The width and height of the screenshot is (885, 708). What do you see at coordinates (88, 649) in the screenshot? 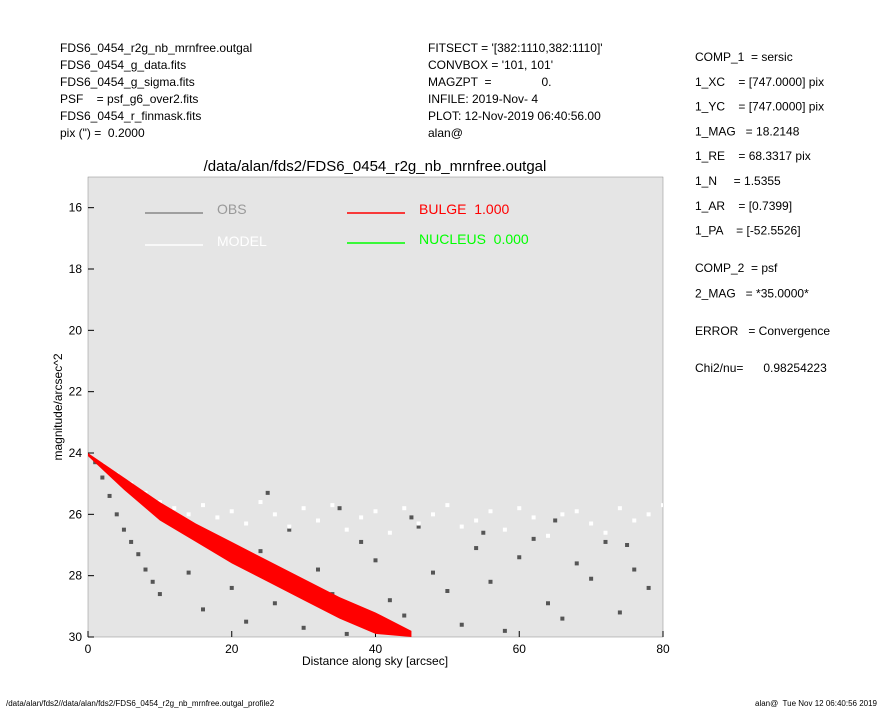
I see `x-tick-label: 0` at bounding box center [88, 649].